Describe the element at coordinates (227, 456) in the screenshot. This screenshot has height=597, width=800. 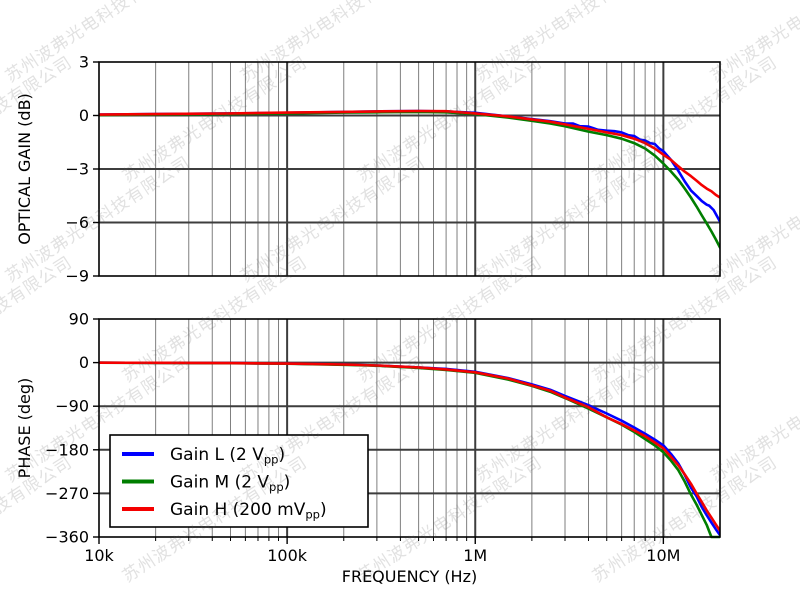
I see `legend-label: Gain L (2 Vpp)` at that location.